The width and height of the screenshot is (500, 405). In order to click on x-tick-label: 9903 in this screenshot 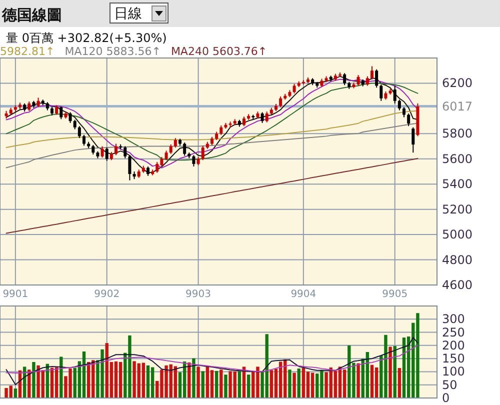, I will do `click(199, 294)`.